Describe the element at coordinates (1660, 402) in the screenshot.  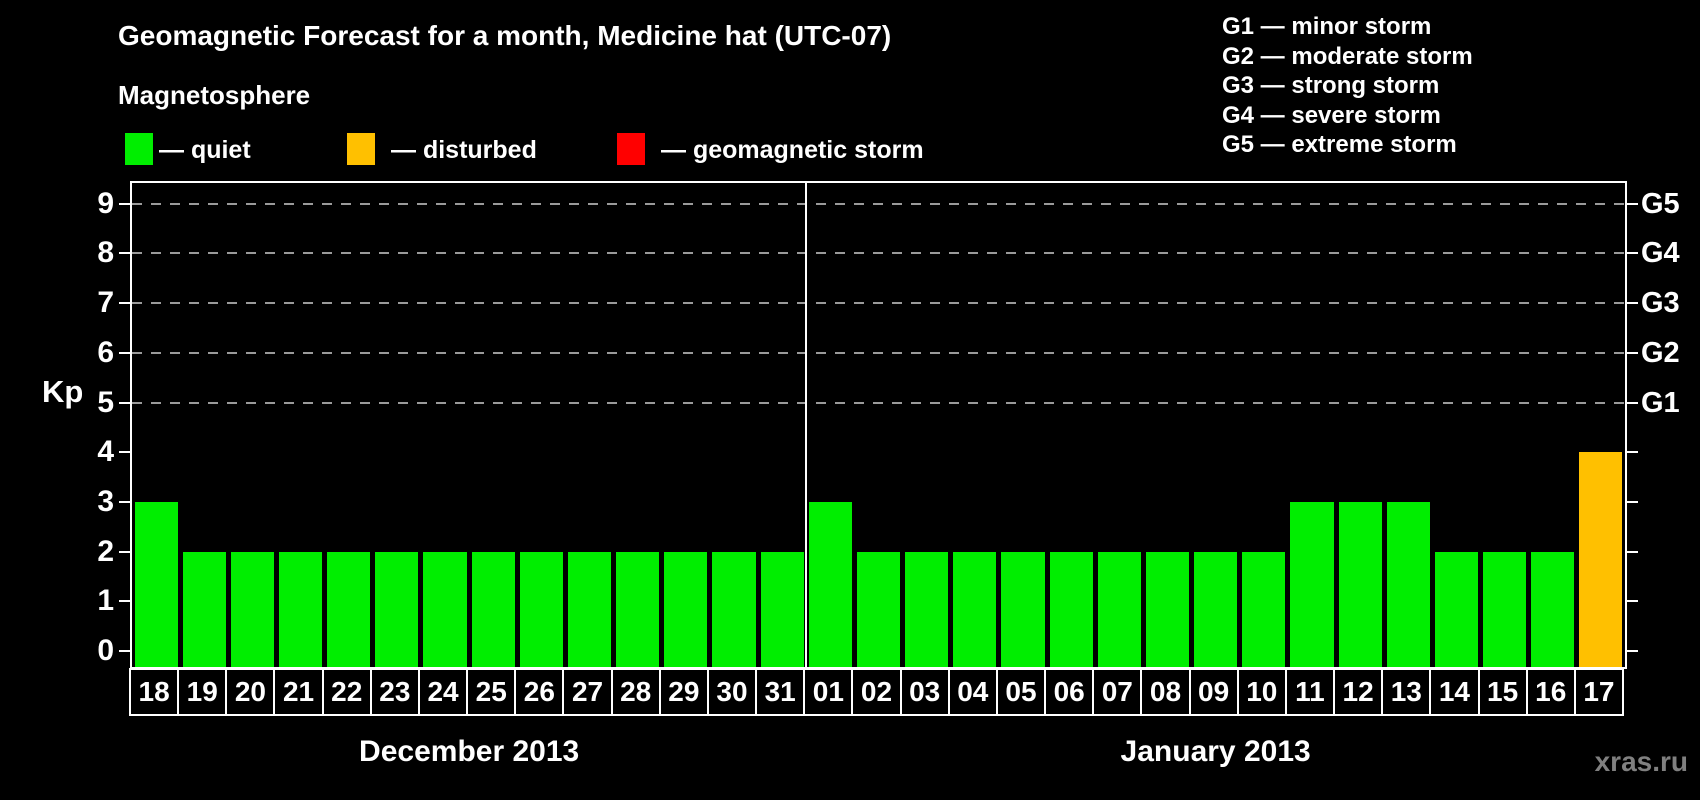
I see `right-axis-label-g1: G1` at that location.